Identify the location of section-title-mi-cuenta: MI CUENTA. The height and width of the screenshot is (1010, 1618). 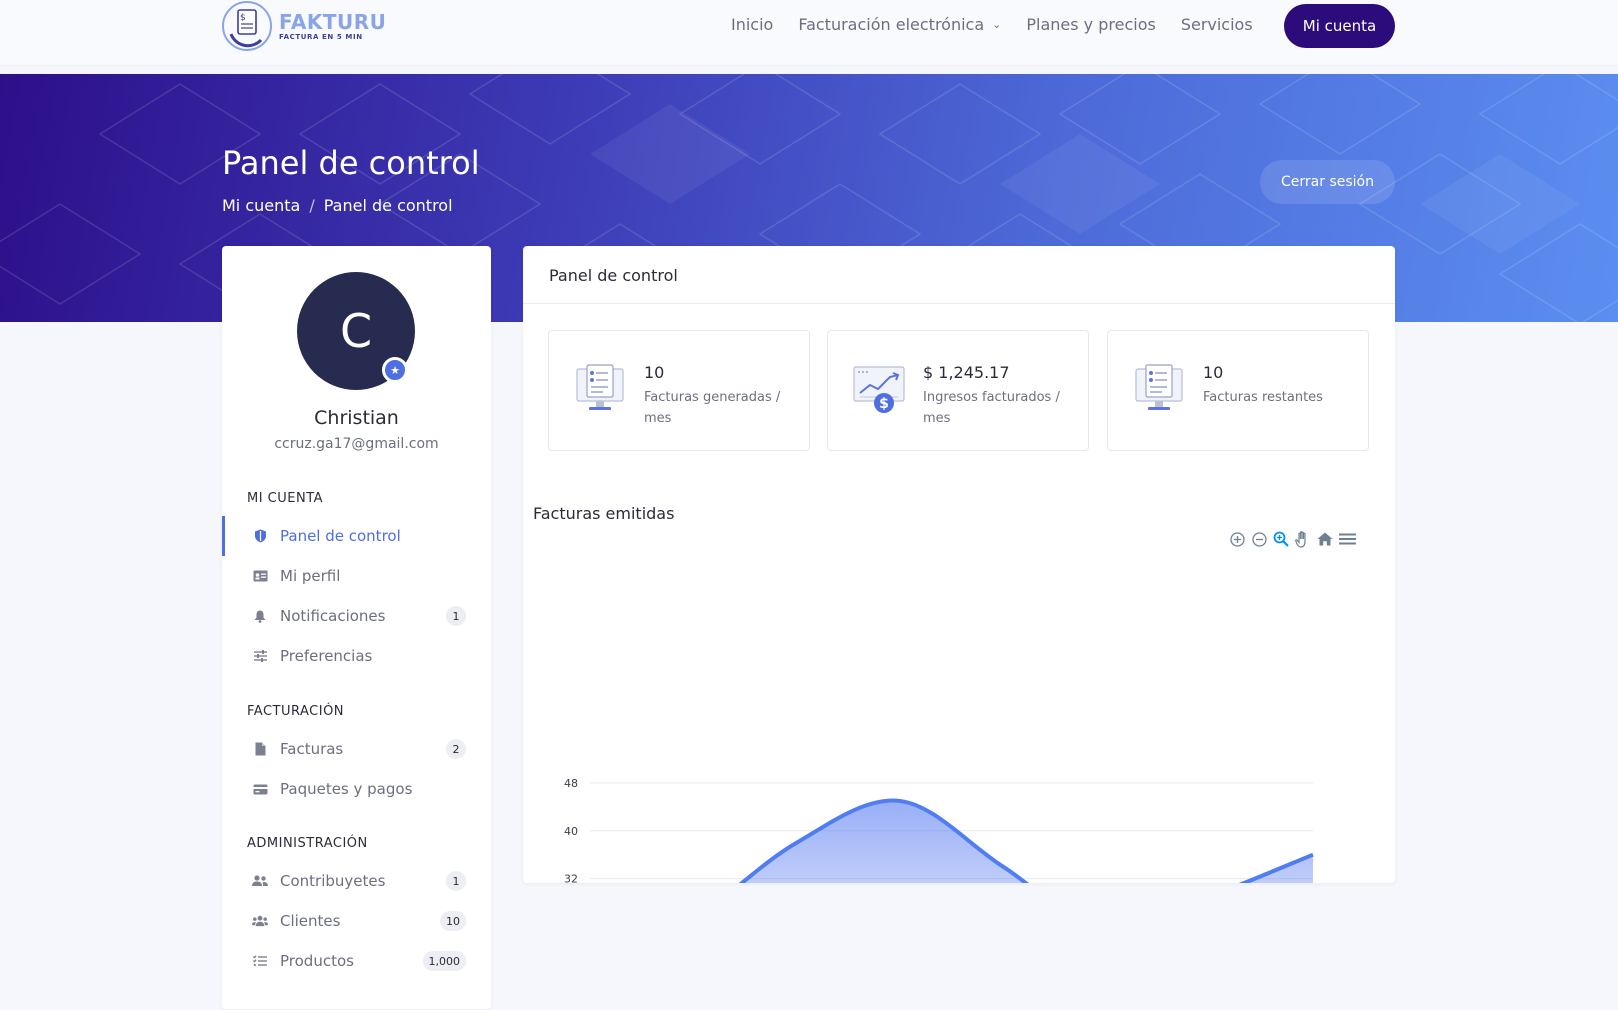
(285, 498).